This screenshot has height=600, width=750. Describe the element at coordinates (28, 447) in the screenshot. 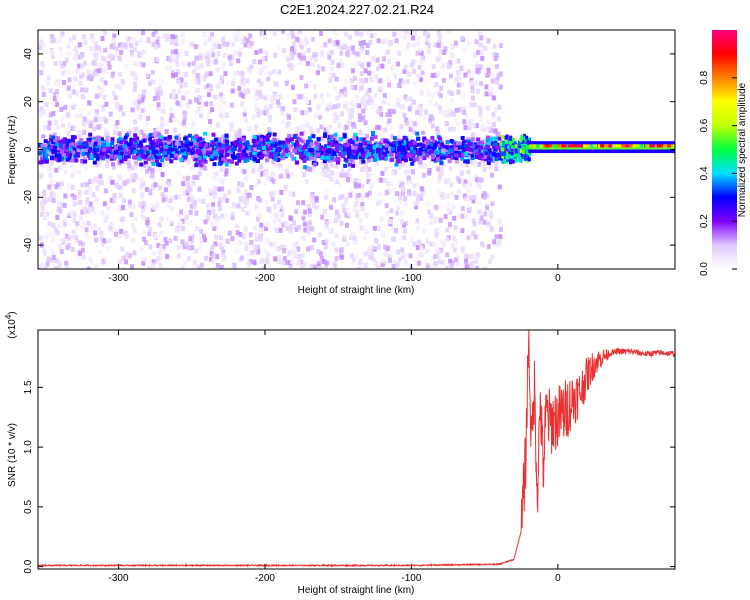

I see `snr-y-tick-label: 1.0` at that location.